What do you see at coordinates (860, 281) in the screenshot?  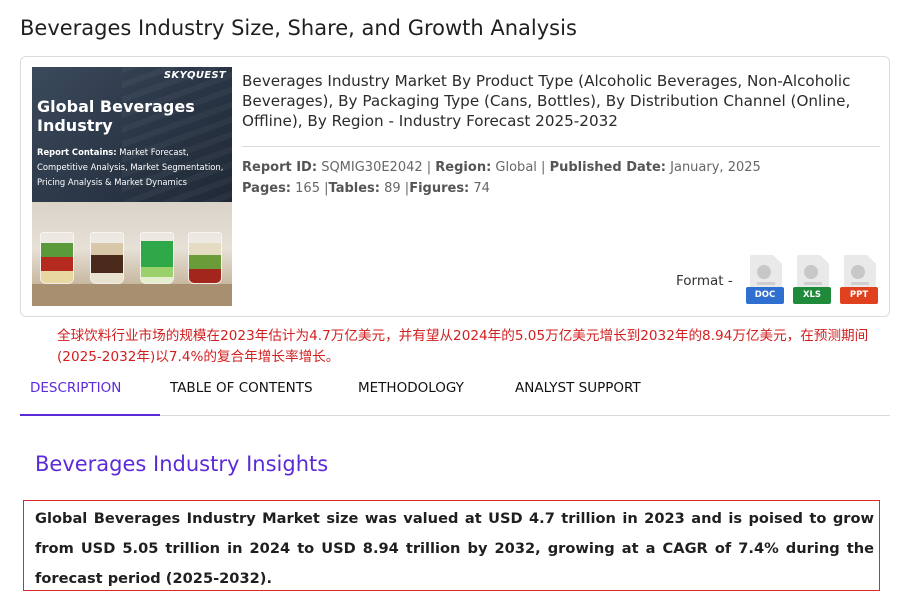 I see `ppt-format-icon: PPT` at bounding box center [860, 281].